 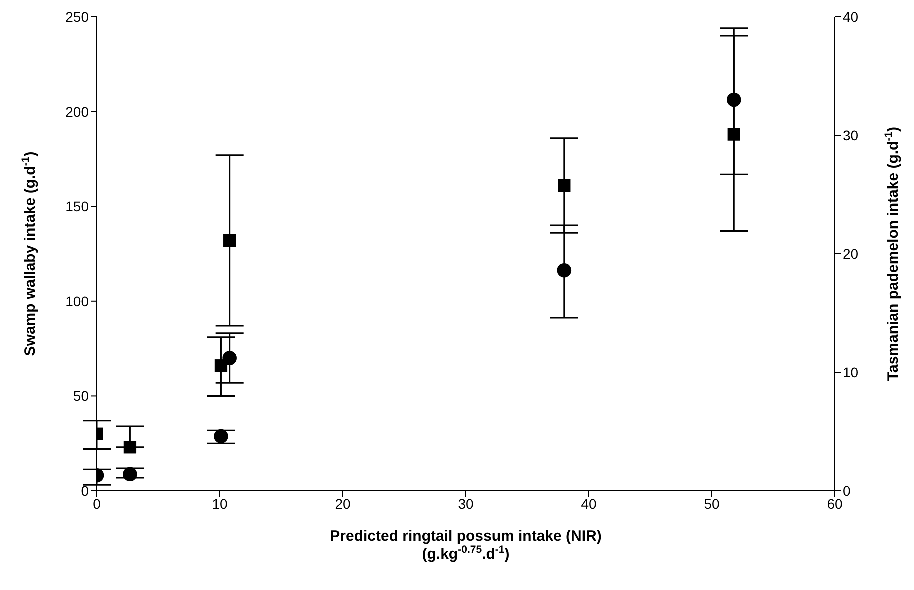 I want to click on x-tick-label: 0, so click(x=97, y=504).